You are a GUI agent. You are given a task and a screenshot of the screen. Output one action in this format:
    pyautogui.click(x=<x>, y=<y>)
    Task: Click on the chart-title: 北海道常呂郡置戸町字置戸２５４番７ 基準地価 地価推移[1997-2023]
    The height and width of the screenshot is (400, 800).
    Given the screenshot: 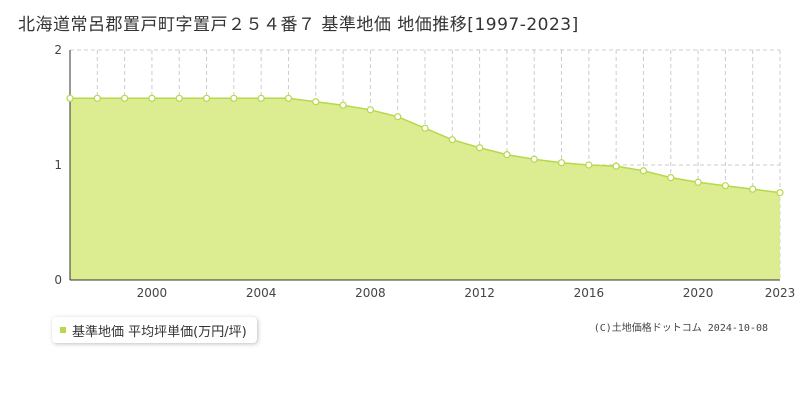 What is the action you would take?
    pyautogui.click(x=298, y=25)
    